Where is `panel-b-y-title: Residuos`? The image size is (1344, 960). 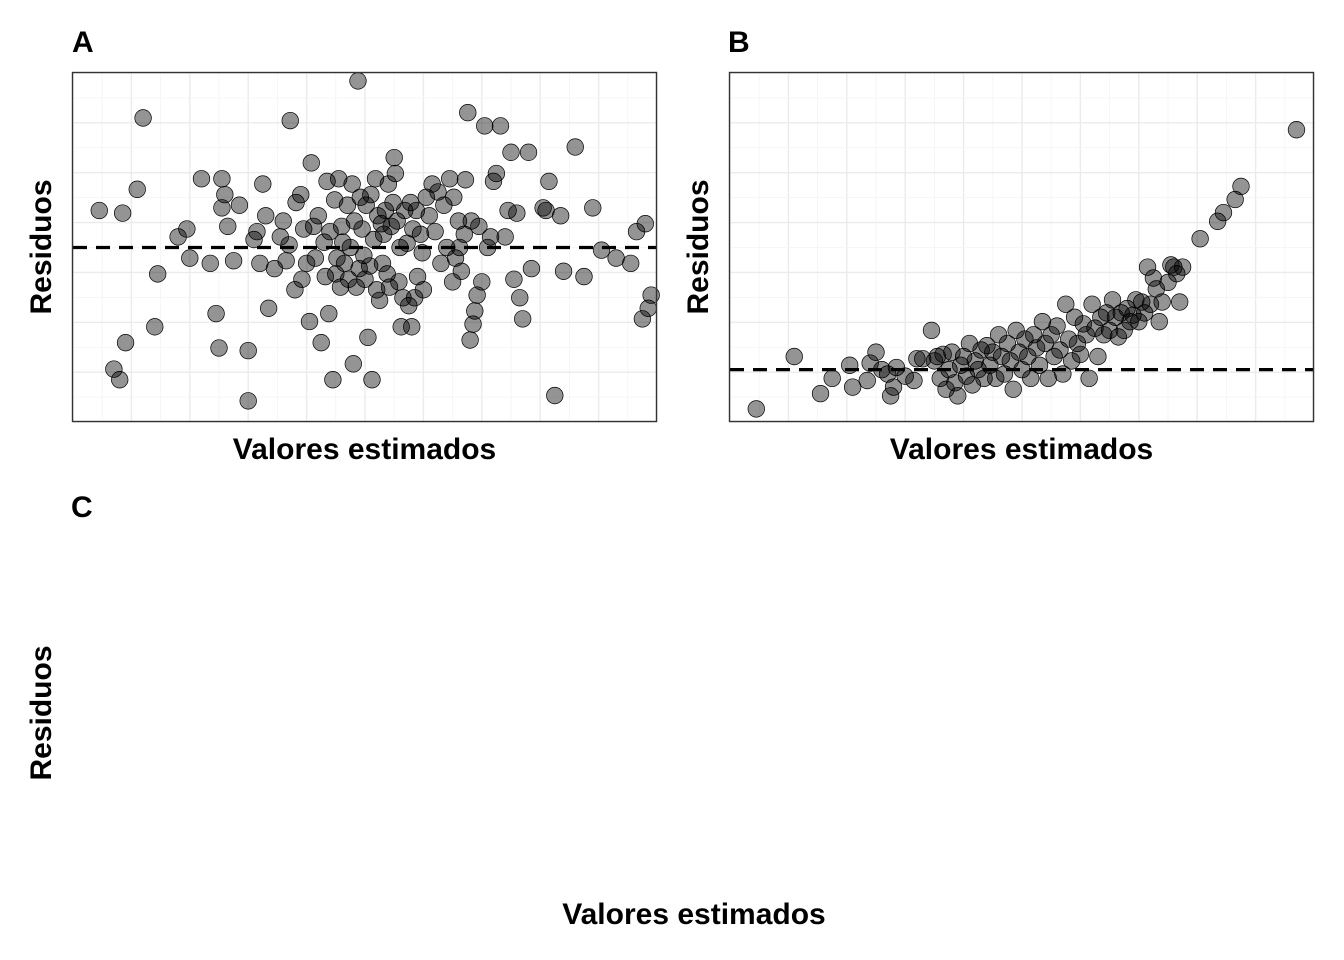
panel-b-y-title: Residuos is located at coordinates (698, 246).